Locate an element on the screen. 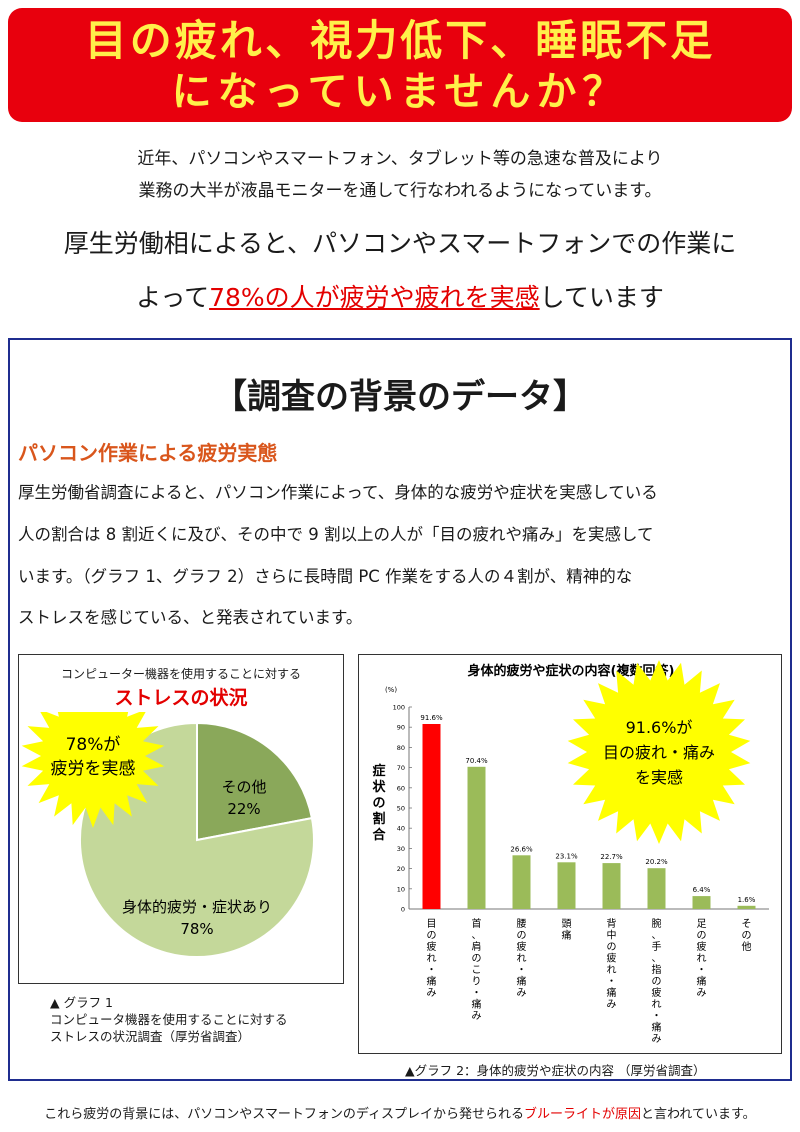 The width and height of the screenshot is (800, 1132). bar-category-char-1: こ is located at coordinates (477, 970).